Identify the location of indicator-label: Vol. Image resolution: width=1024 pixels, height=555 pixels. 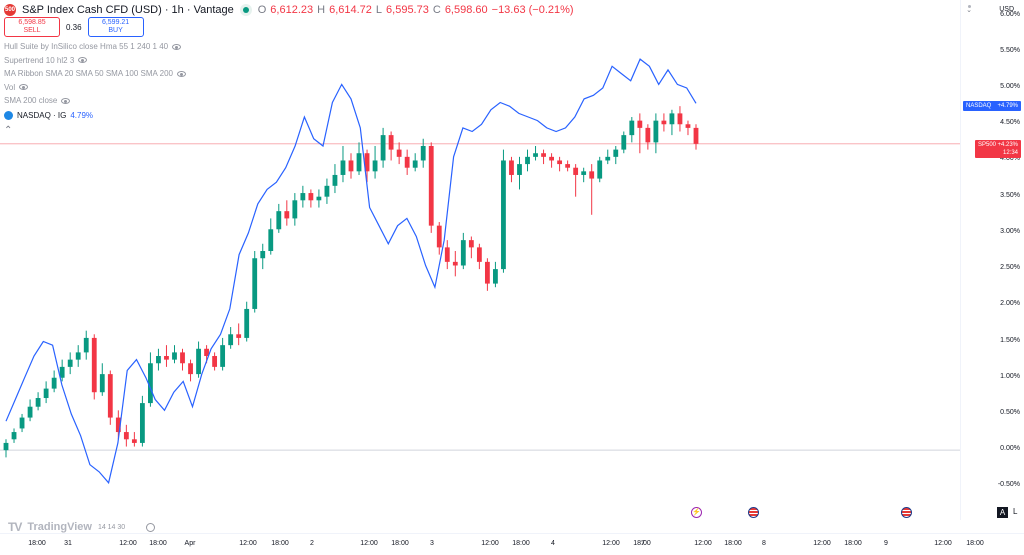
(10, 87).